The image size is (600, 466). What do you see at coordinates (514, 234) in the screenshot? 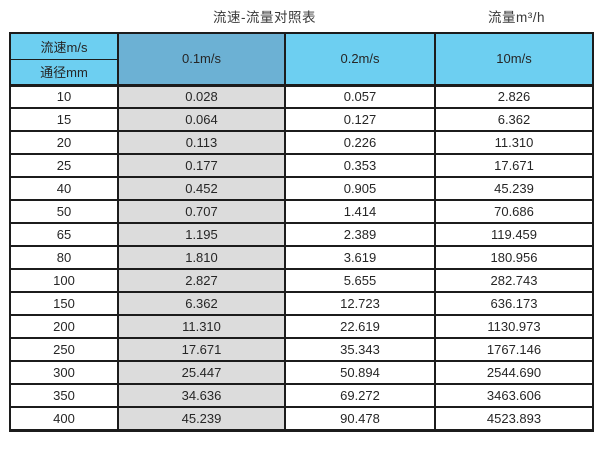
I see `flow-cell: 119.459` at bounding box center [514, 234].